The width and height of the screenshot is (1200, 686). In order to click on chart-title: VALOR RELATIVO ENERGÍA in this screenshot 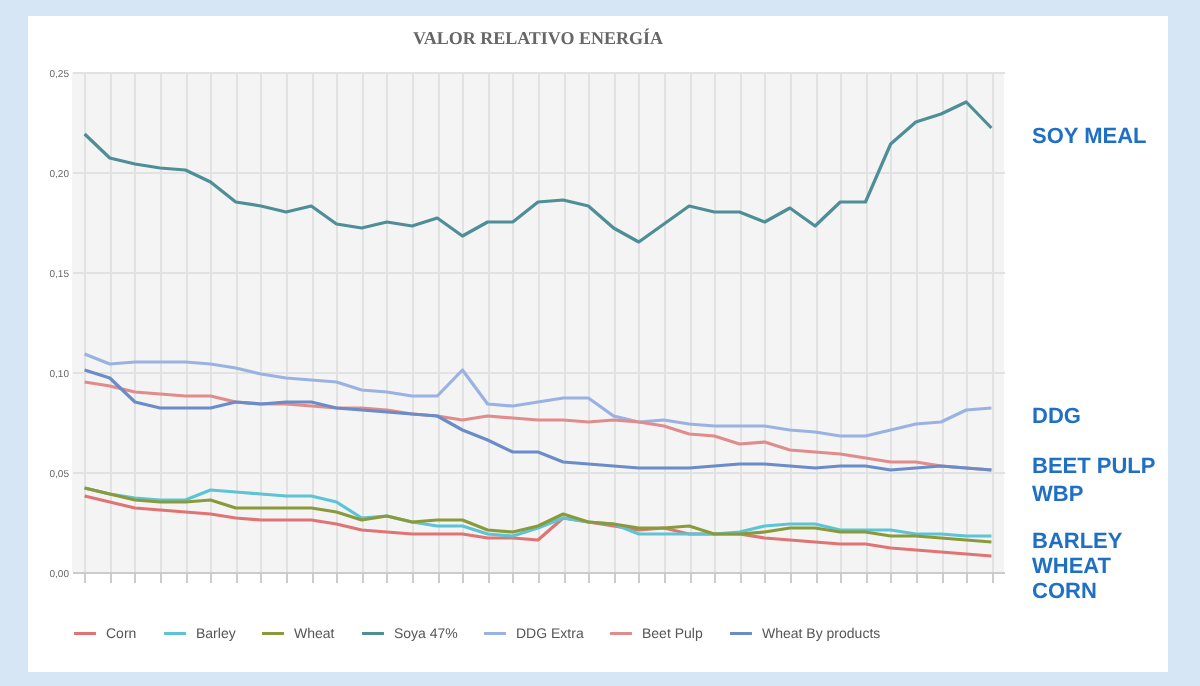, I will do `click(538, 38)`.